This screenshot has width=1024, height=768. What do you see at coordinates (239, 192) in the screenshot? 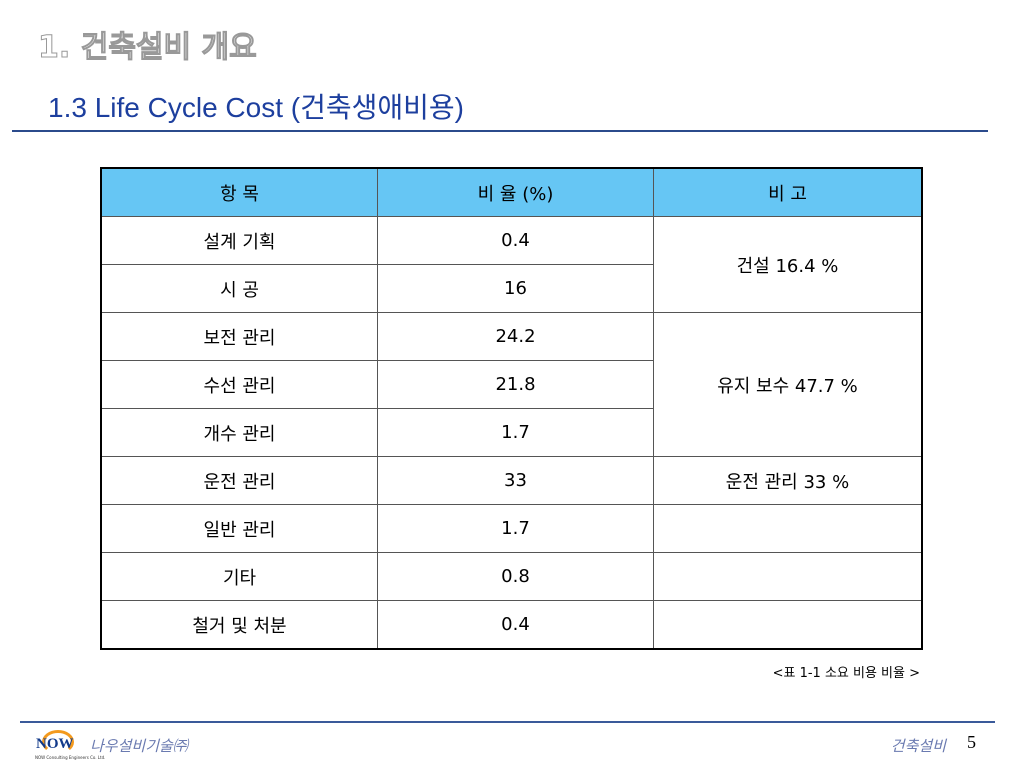
I see `column-header: 항 목` at bounding box center [239, 192].